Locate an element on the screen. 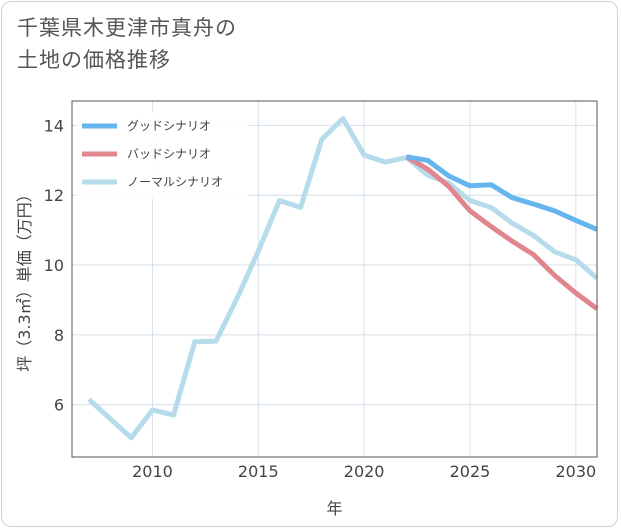 This screenshot has width=621, height=530. x-tick-label: 2025 is located at coordinates (470, 471).